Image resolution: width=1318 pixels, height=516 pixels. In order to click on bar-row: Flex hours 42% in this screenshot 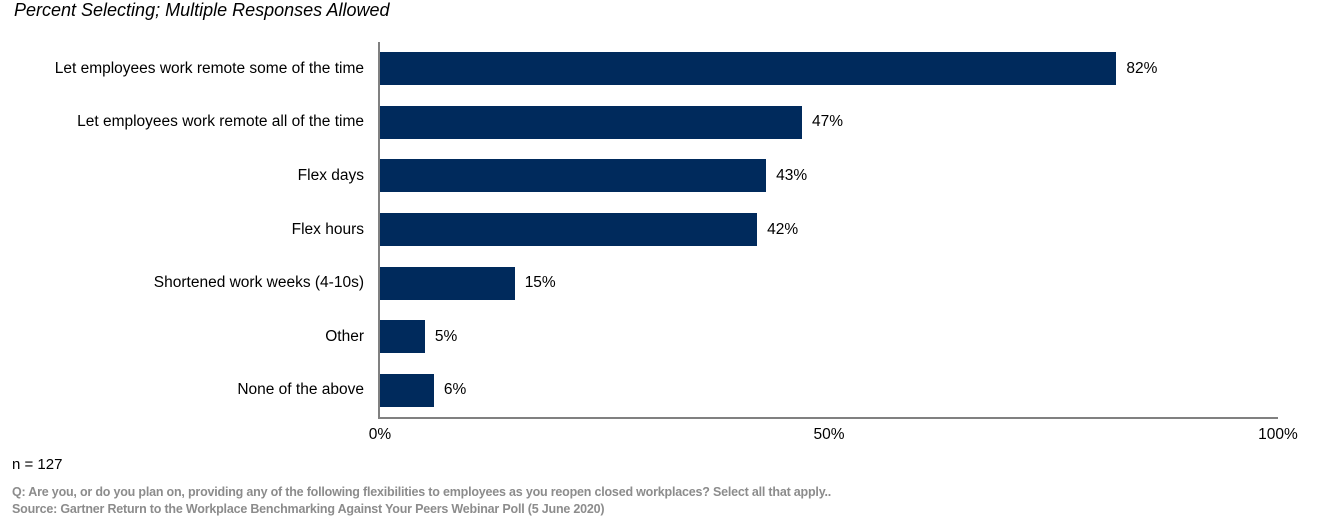, I will do `click(785, 230)`.